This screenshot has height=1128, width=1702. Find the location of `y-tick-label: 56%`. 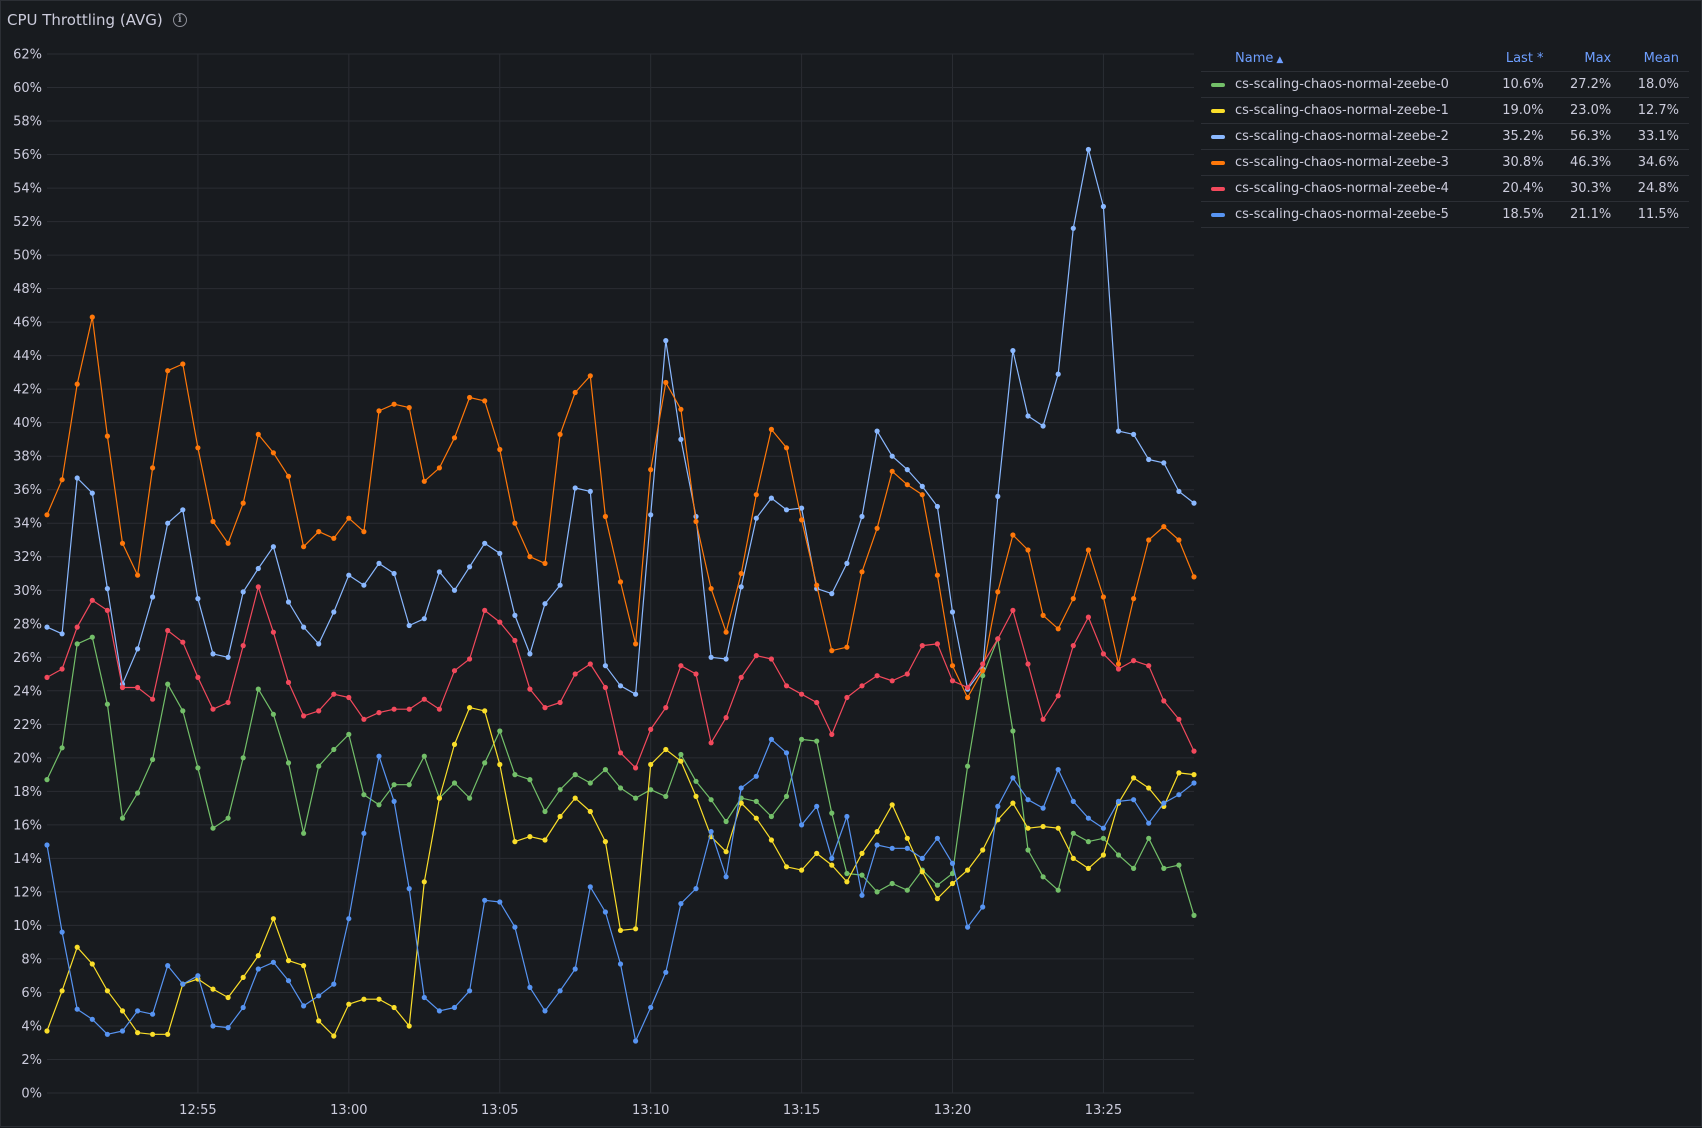

y-tick-label: 56% is located at coordinates (27, 155).